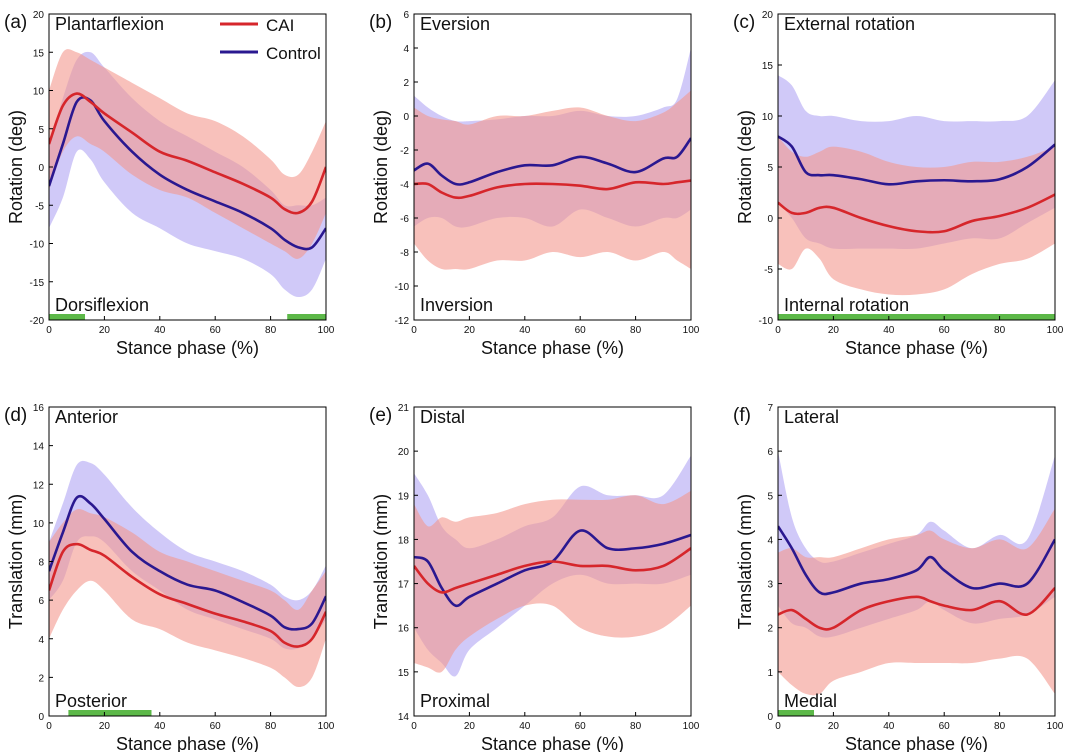 This screenshot has height=752, width=1065. Describe the element at coordinates (404, 496) in the screenshot. I see `y-tick-label: 19` at that location.